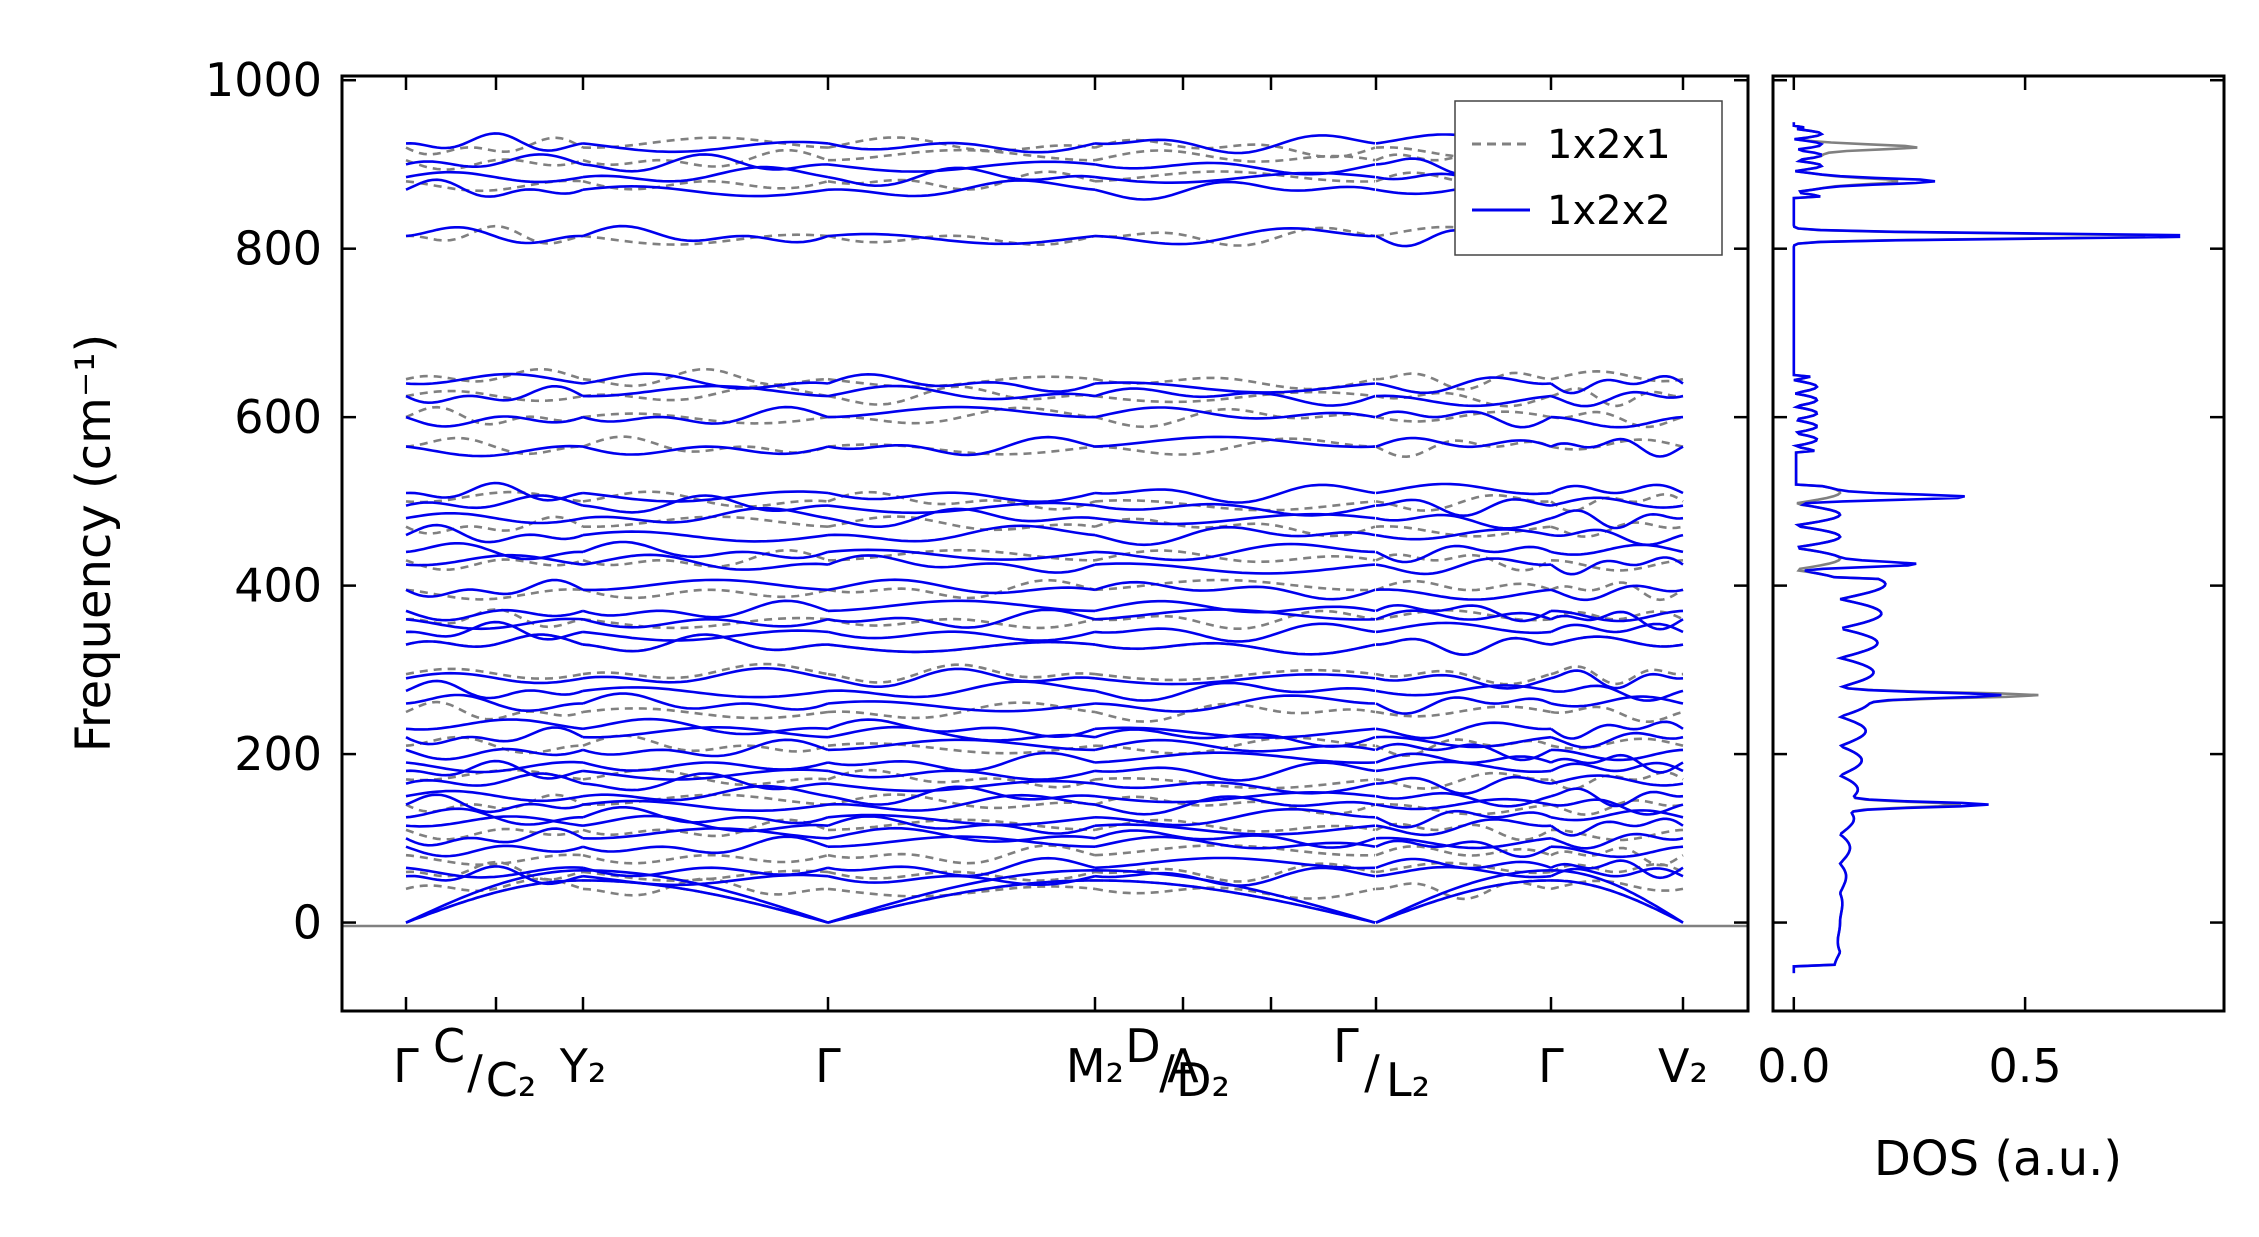 This screenshot has height=1237, width=2259. Describe the element at coordinates (2025, 1066) in the screenshot. I see `dos-x-tick-label: 0.5` at that location.